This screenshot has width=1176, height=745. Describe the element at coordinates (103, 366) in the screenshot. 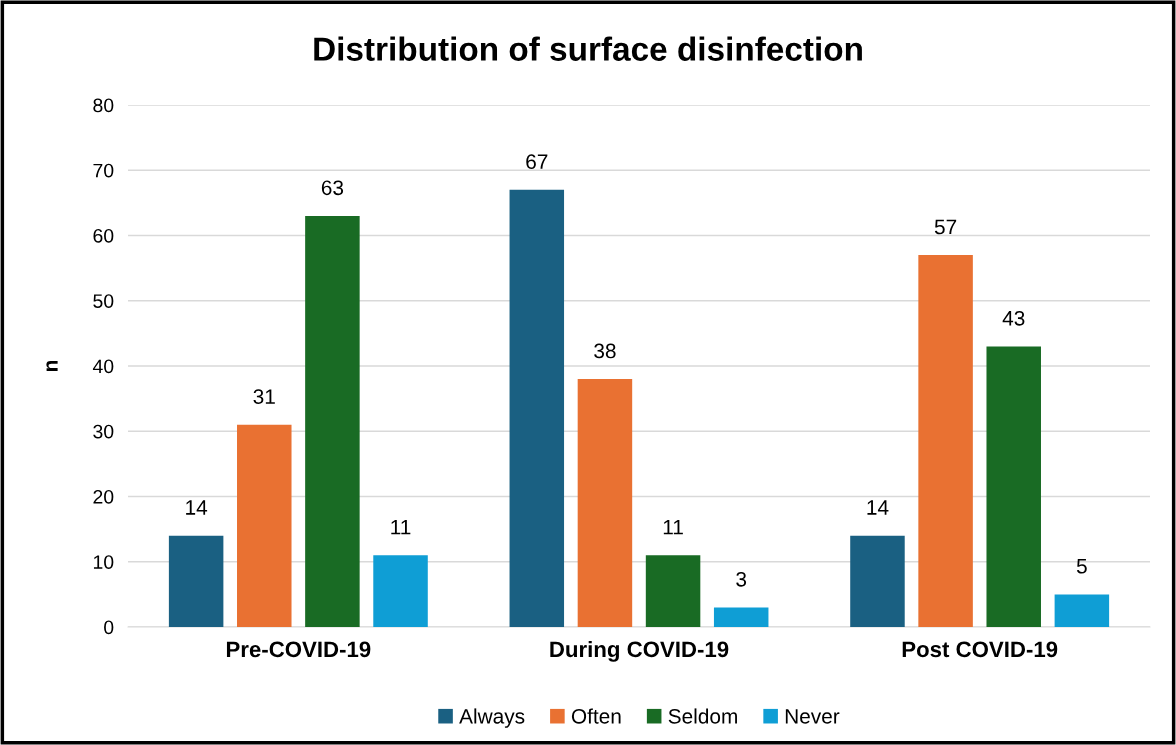

I see `y-tick-label: 40` at that location.